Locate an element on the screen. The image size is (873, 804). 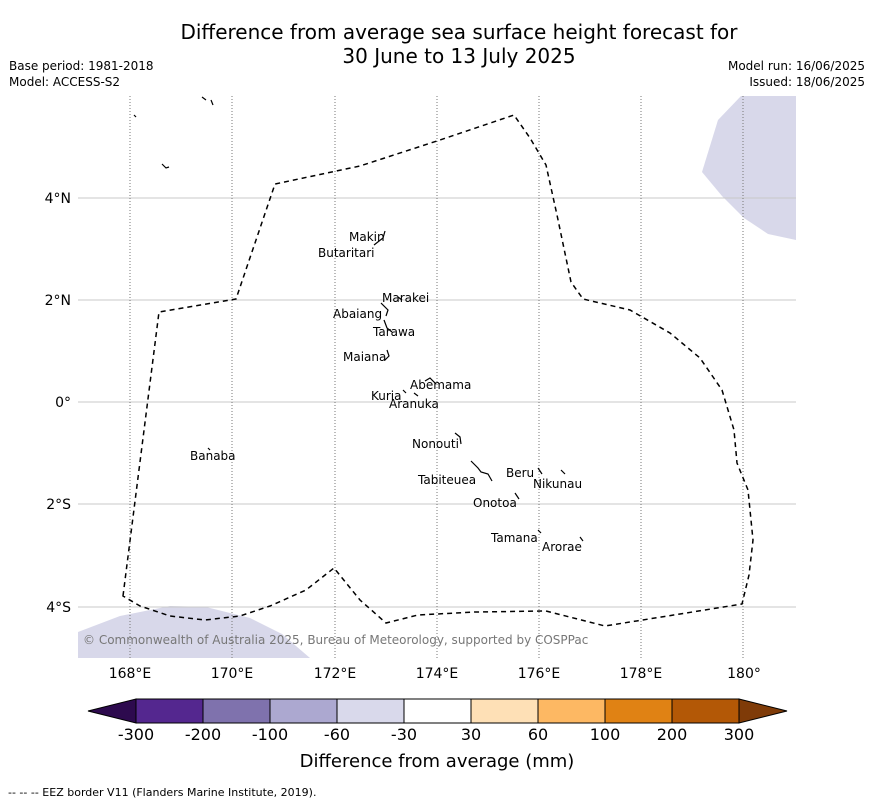
lat-tick-4s: 4°S is located at coordinates (58, 608).